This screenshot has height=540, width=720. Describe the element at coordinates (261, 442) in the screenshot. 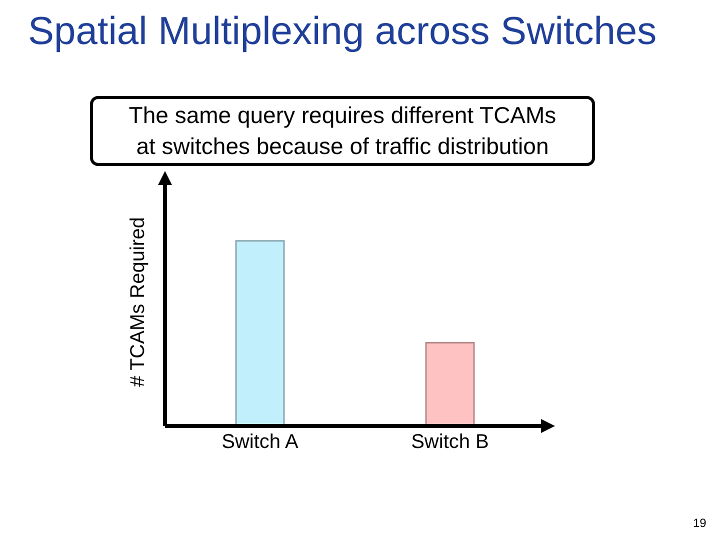

I see `x-tick-label: Switch A` at that location.